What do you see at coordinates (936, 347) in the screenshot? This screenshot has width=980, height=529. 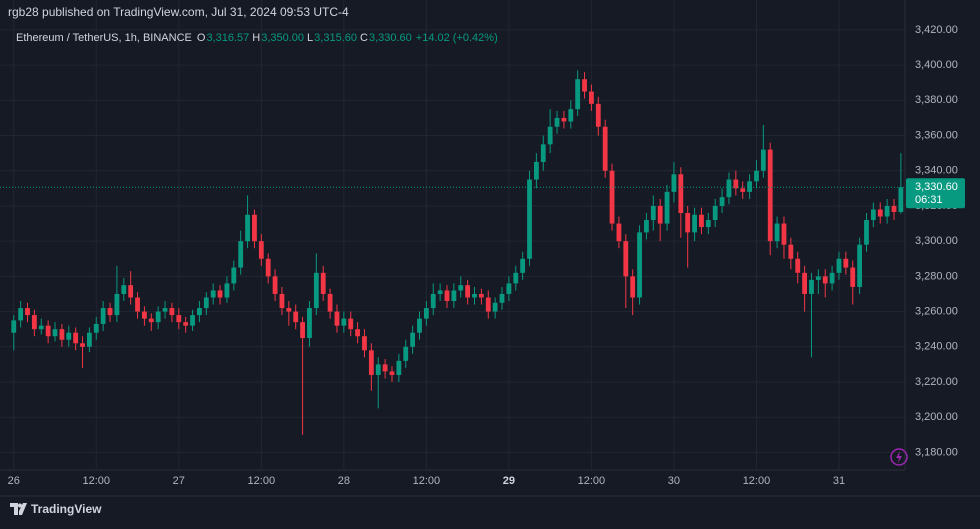 I see `y-tick-label: 3,240.00` at bounding box center [936, 347].